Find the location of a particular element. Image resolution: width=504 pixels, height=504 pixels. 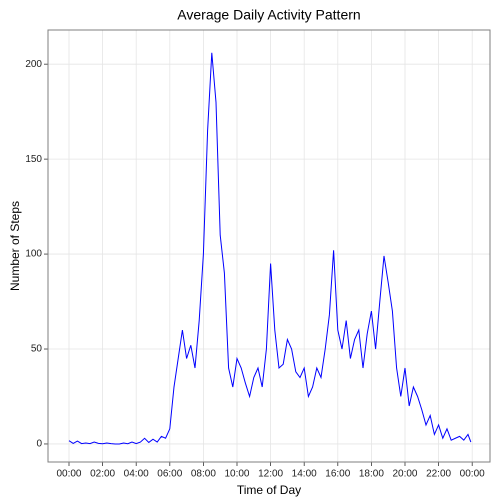

x-tick-label: 06:00 is located at coordinates (169, 474).